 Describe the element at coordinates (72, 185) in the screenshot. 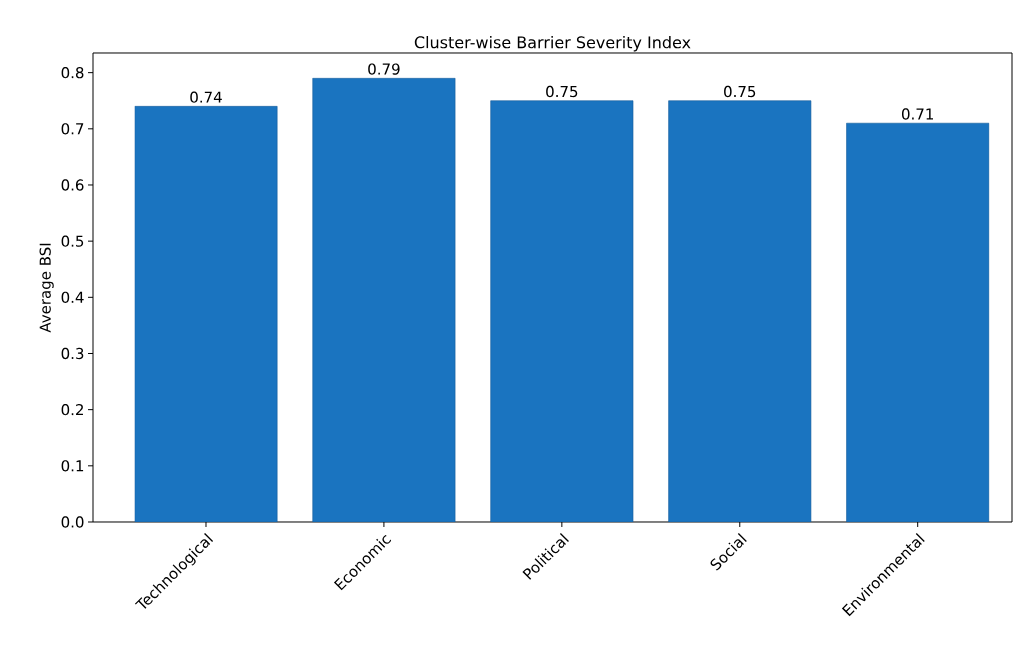

I see `y-tick-label: 0.6` at that location.